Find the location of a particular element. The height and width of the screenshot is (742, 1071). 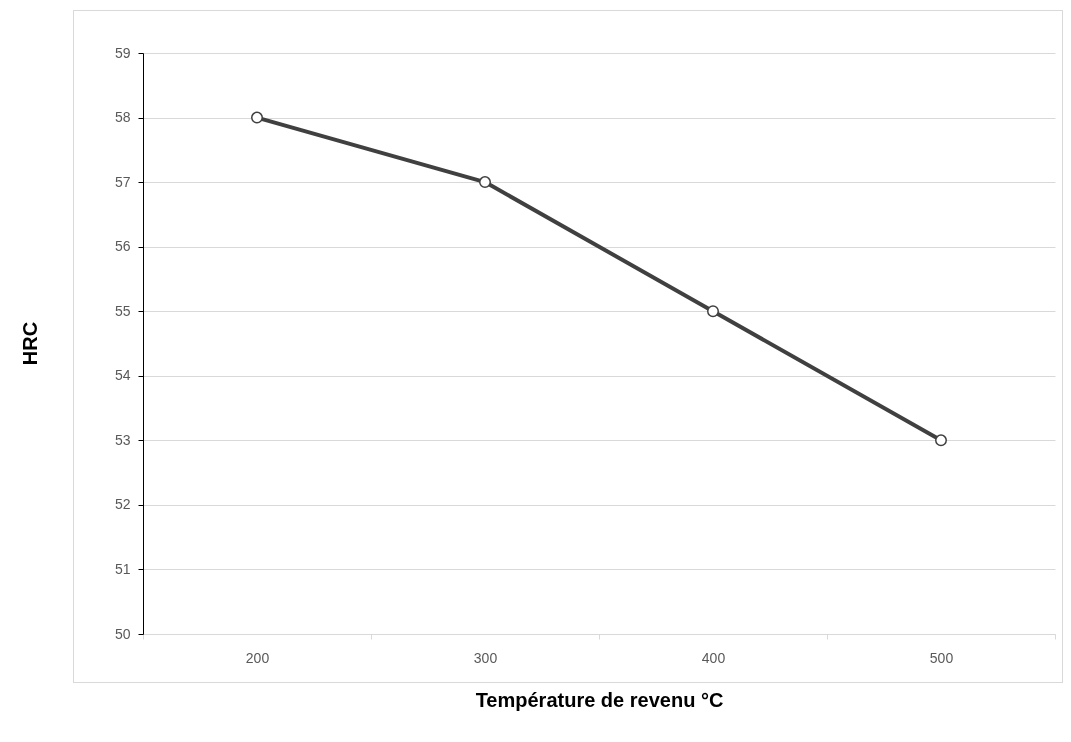

x-axis-title: Température de revenu °C is located at coordinates (599, 699).